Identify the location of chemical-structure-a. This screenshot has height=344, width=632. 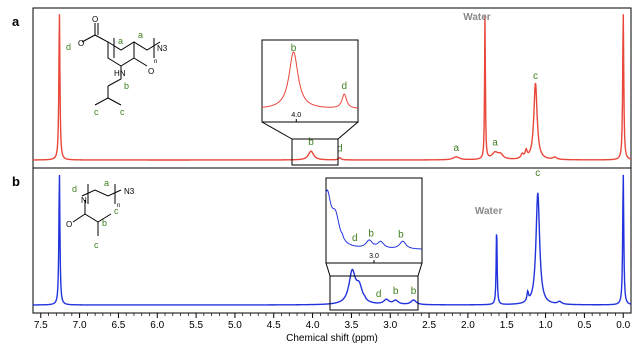
(121, 64).